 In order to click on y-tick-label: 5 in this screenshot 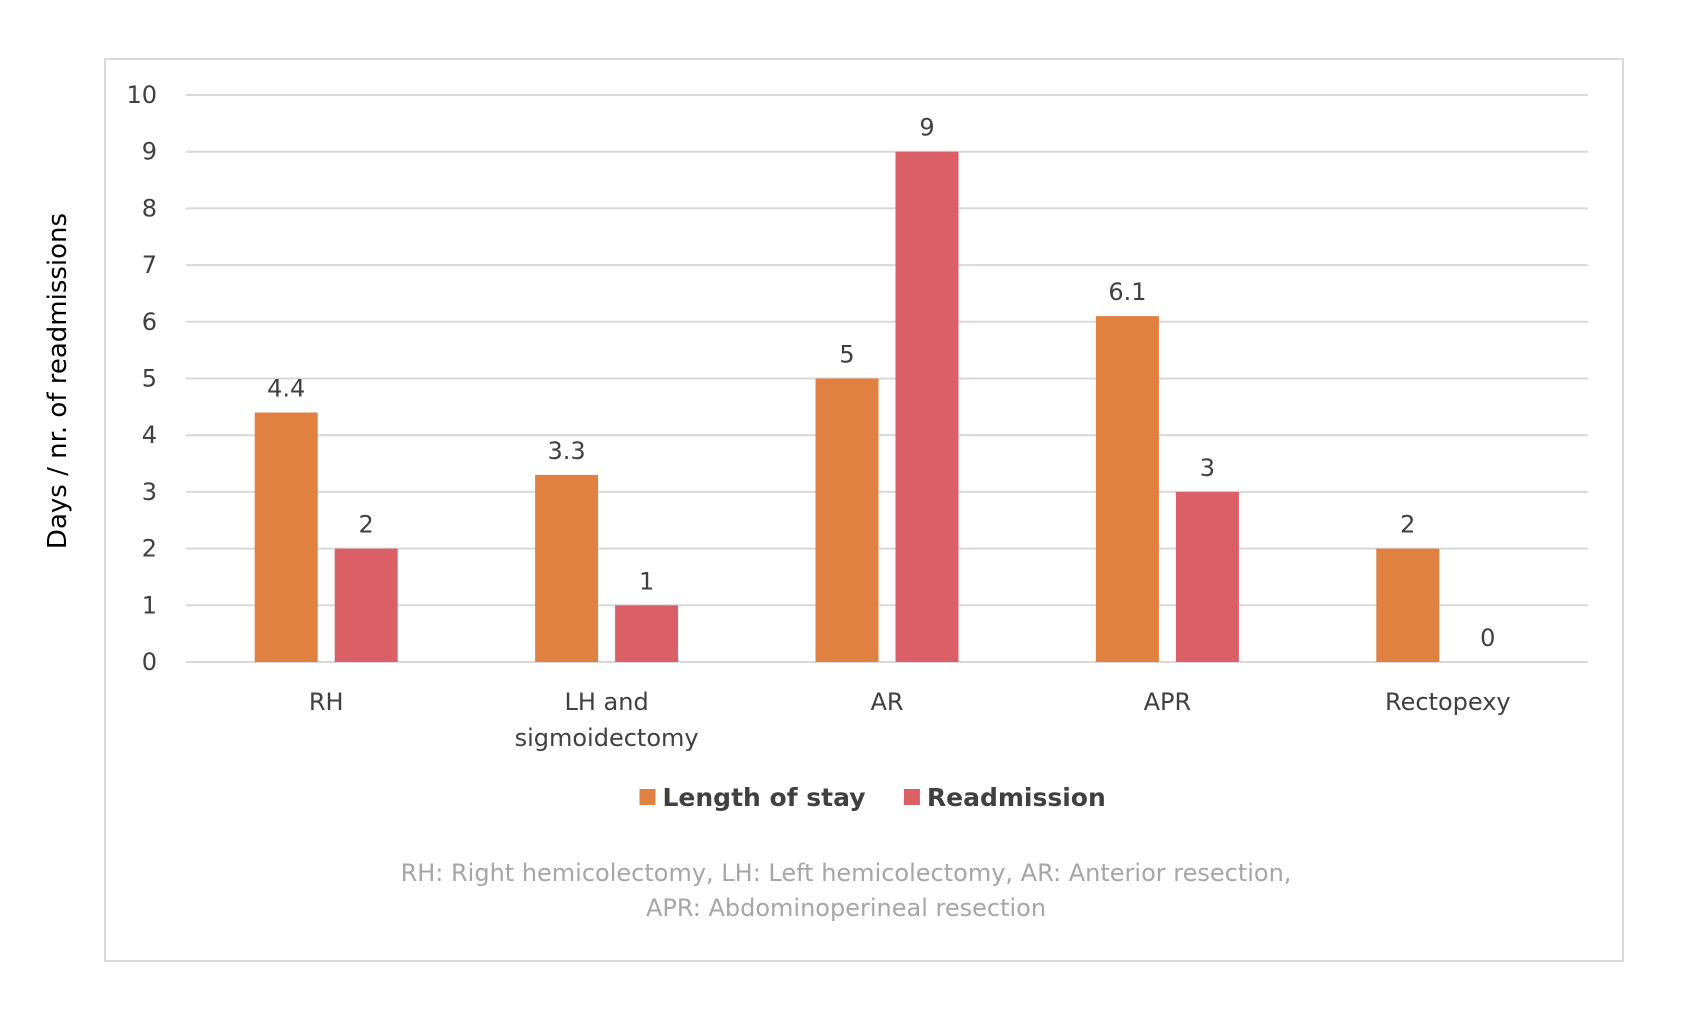, I will do `click(149, 379)`.